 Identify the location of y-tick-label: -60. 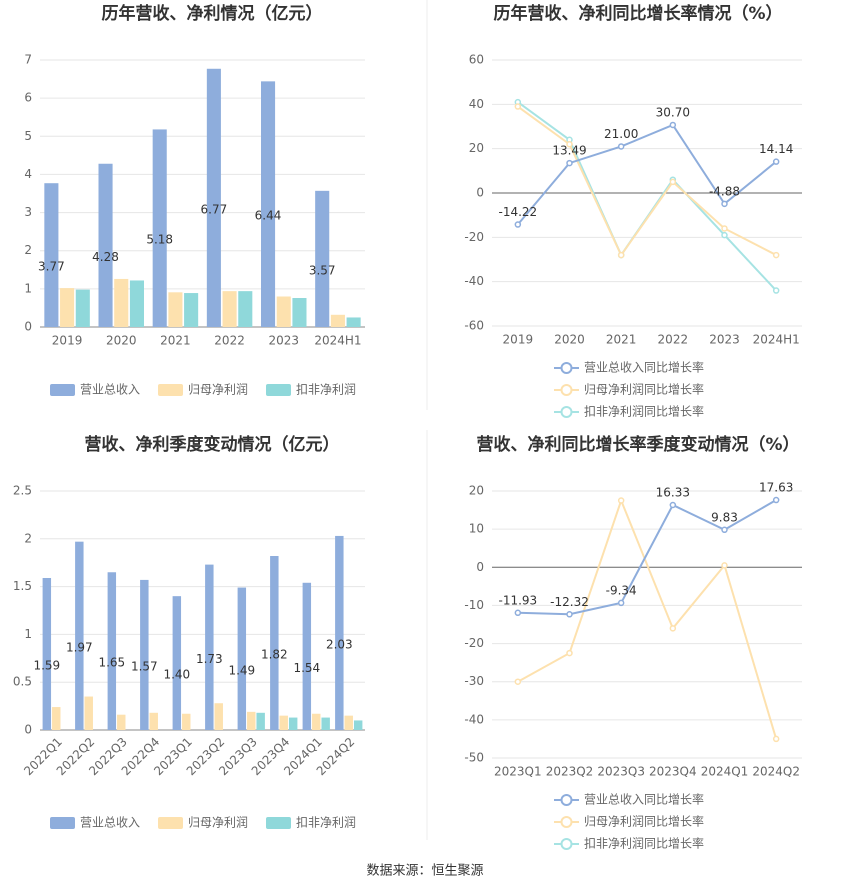
(474, 326).